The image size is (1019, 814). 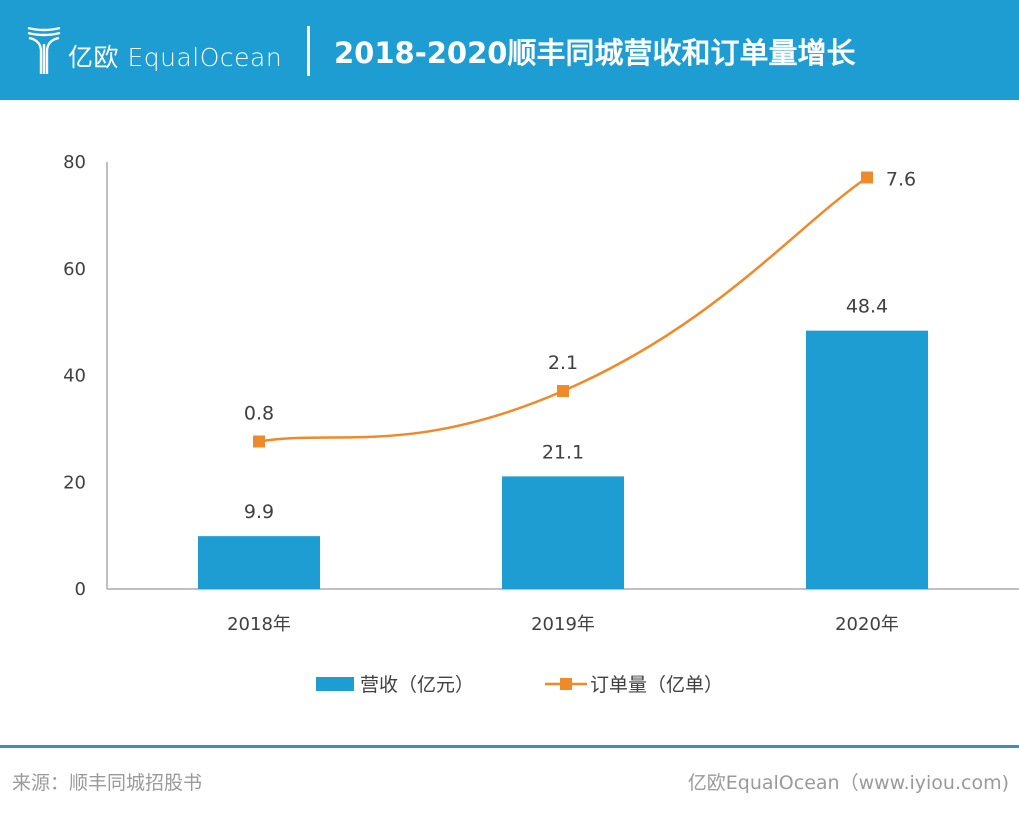 I want to click on chart-title: 2018-2020顺丰同城营收和订单量增长, so click(x=595, y=53).